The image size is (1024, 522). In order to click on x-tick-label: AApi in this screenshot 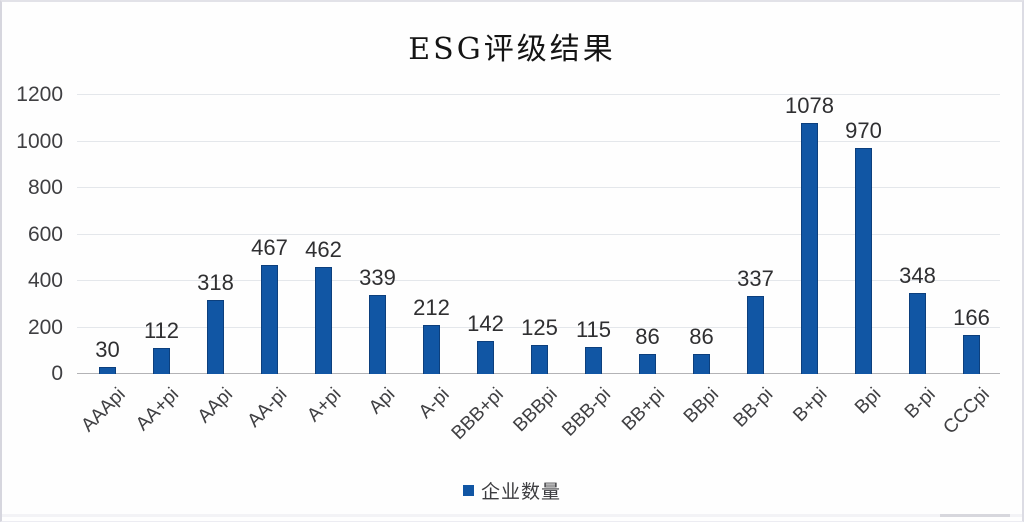, I will do `click(216, 406)`.